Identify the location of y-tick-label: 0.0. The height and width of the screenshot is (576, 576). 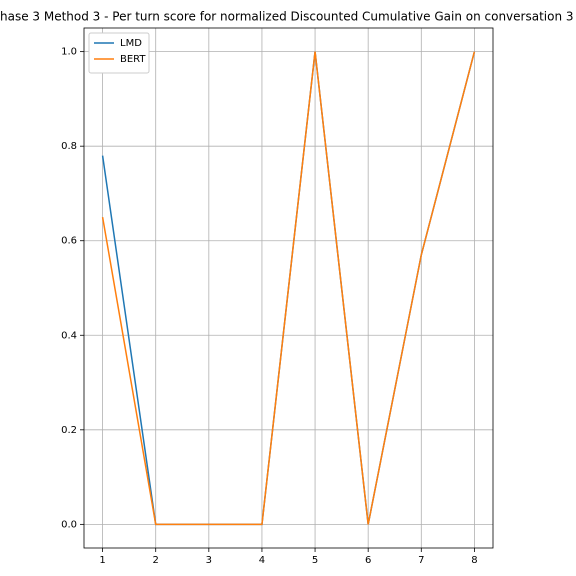
(69, 524).